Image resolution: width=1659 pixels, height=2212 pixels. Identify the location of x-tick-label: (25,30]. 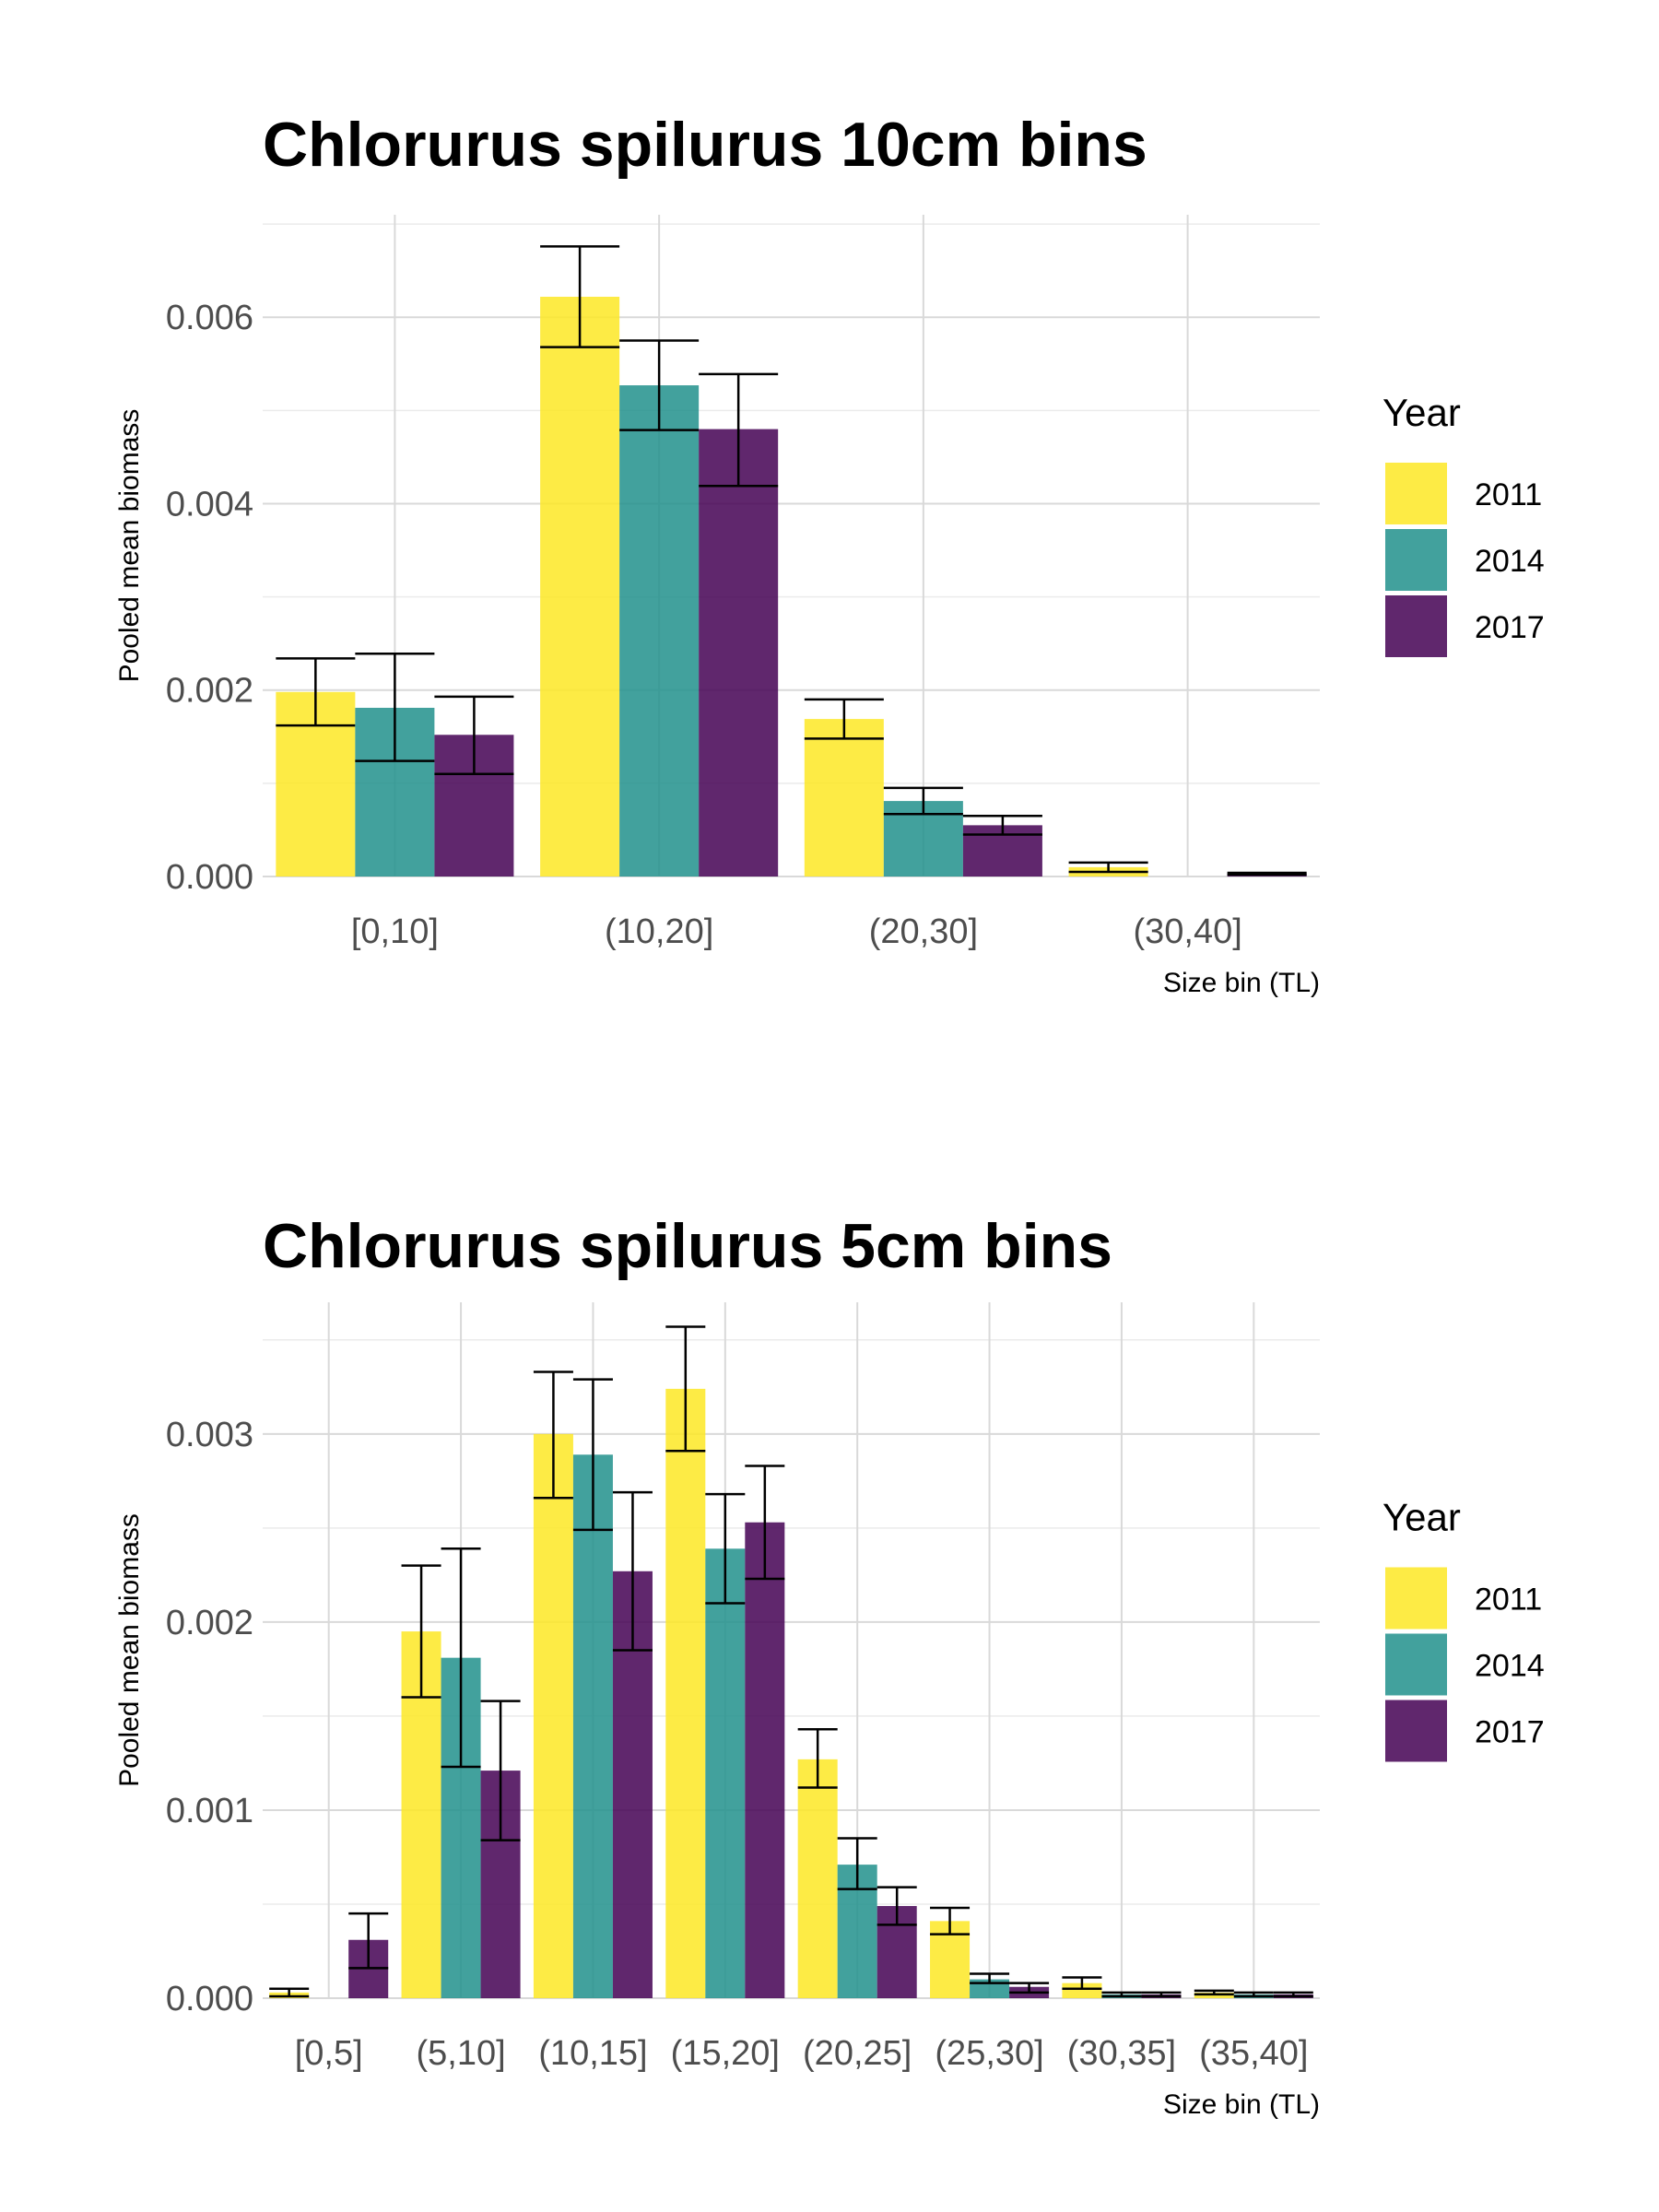
(989, 2053).